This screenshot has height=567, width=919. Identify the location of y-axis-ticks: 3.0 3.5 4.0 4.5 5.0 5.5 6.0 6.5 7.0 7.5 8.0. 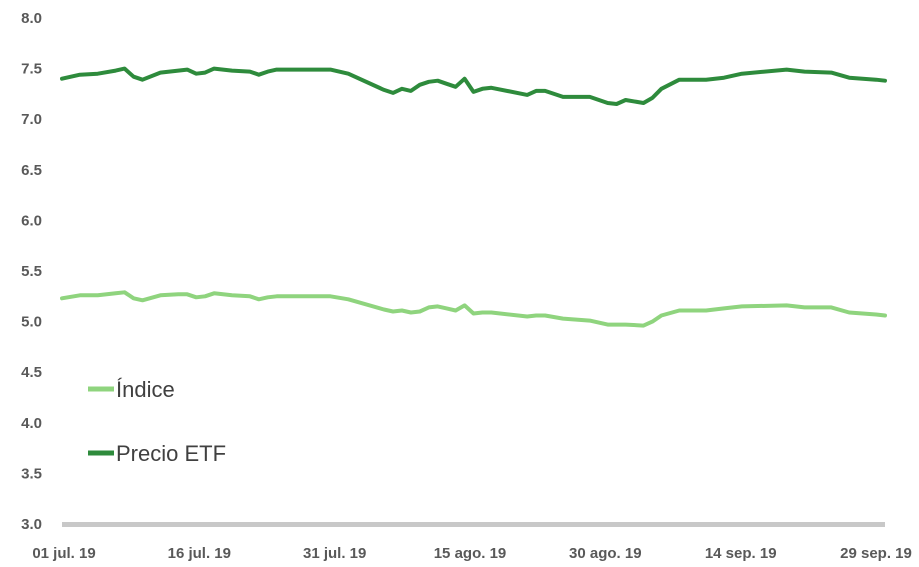
(31, 271).